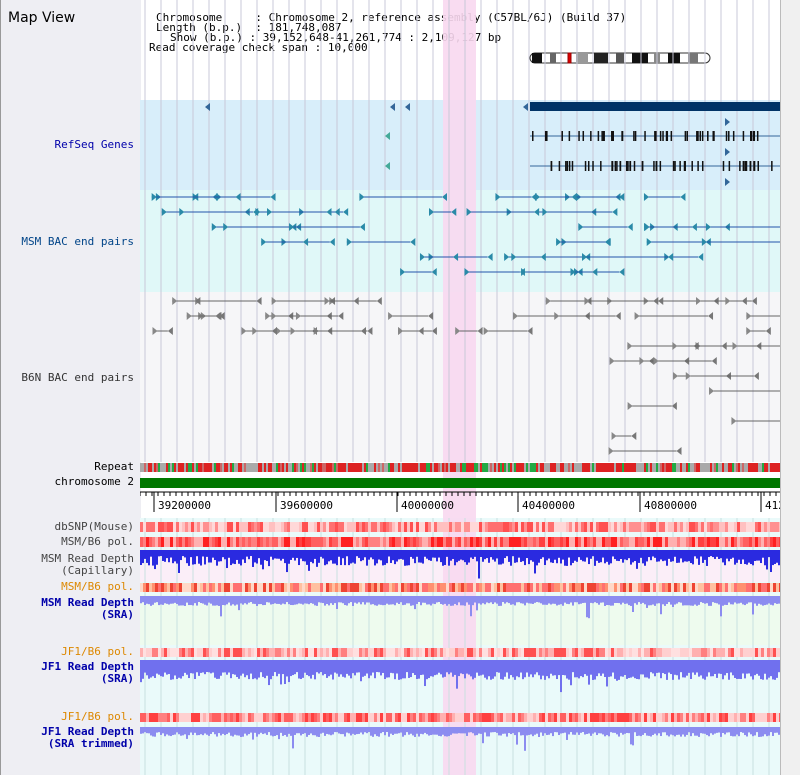 The image size is (800, 775). What do you see at coordinates (77, 241) in the screenshot?
I see `track-label-msm-bac: MSM BAC end pairs` at bounding box center [77, 241].